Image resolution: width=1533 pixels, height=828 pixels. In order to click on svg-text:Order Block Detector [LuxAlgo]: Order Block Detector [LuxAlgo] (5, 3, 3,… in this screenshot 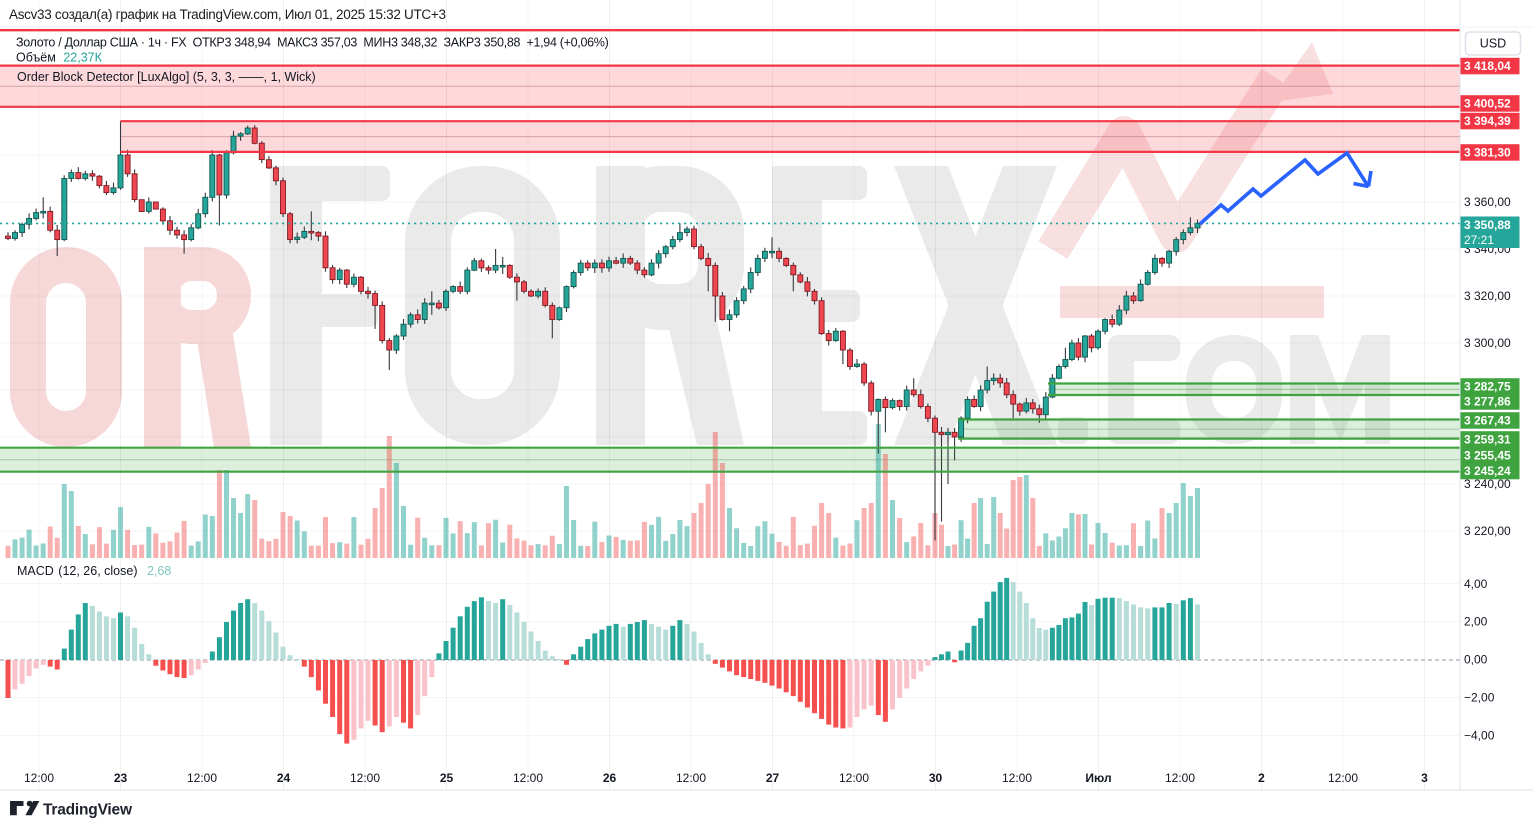, I will do `click(166, 77)`.